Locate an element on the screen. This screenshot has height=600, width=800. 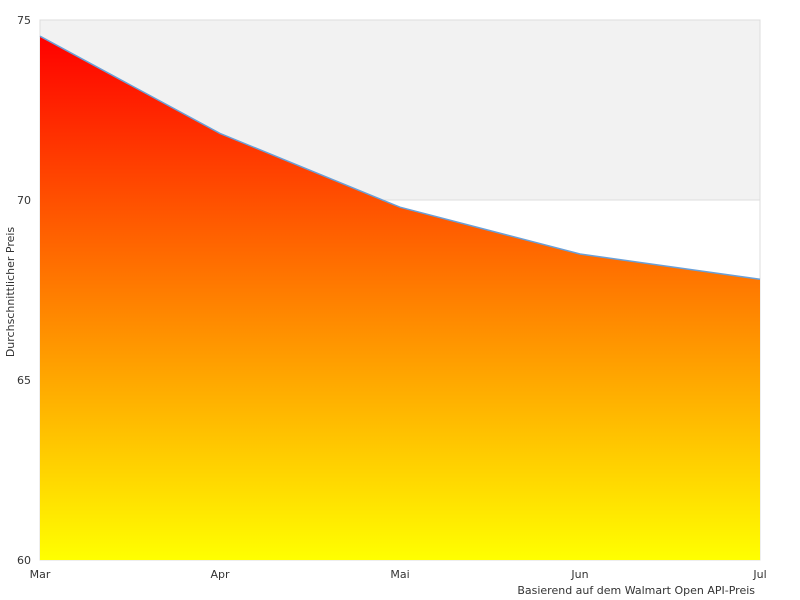
y-tick-label: 70 is located at coordinates (24, 200).